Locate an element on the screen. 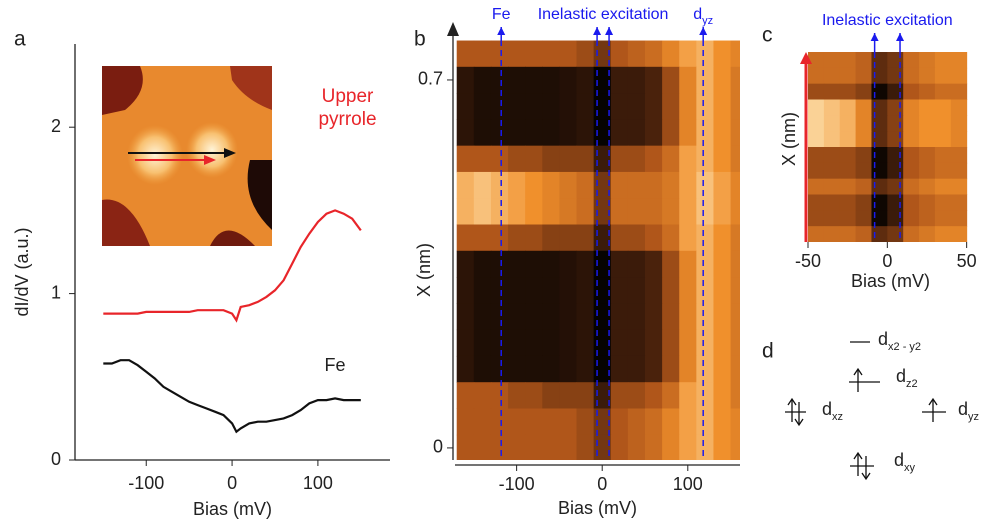 The image size is (993, 528). inset-image is located at coordinates (187, 156).